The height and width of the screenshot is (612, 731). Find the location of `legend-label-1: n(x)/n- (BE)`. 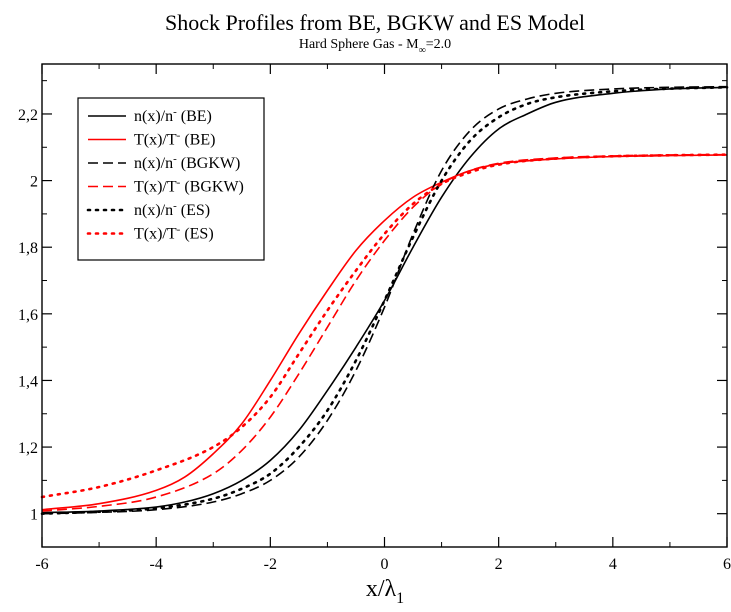

legend-label-1: n(x)/n- (BE) is located at coordinates (173, 115).